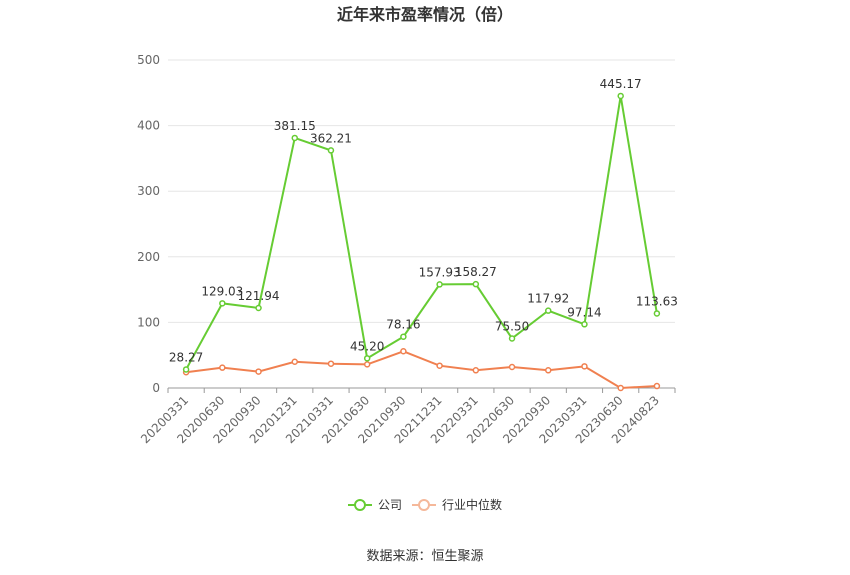 The height and width of the screenshot is (575, 850). I want to click on data-label: 117.92, so click(548, 299).